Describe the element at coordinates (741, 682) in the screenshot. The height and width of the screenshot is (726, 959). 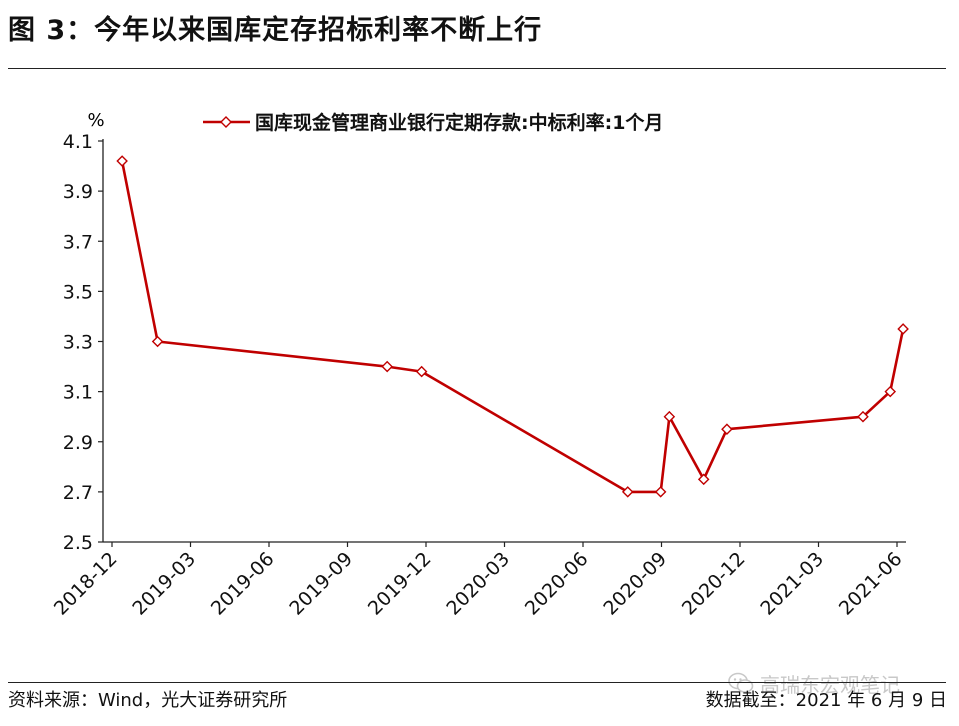
I see `wechat-icon` at that location.